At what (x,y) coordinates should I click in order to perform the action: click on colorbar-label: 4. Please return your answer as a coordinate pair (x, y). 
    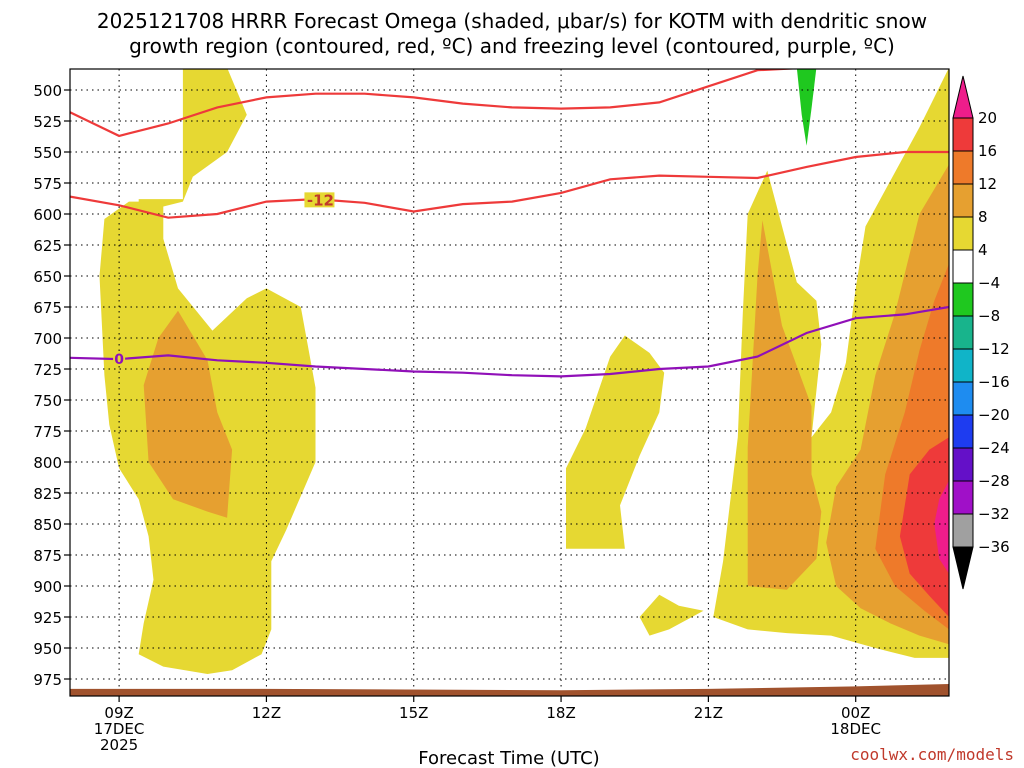
    Looking at the image, I should click on (983, 250).